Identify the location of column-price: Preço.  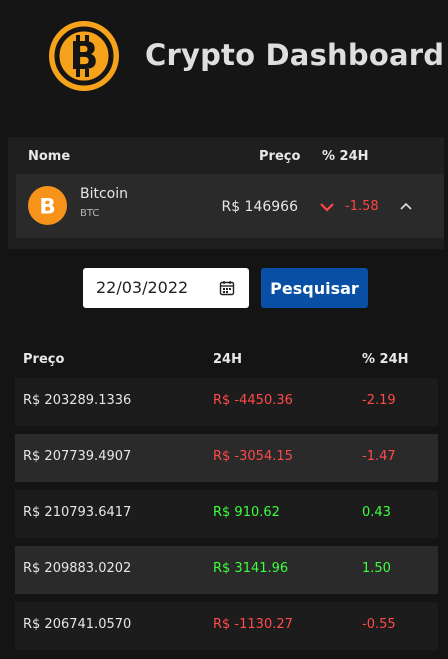
(280, 156).